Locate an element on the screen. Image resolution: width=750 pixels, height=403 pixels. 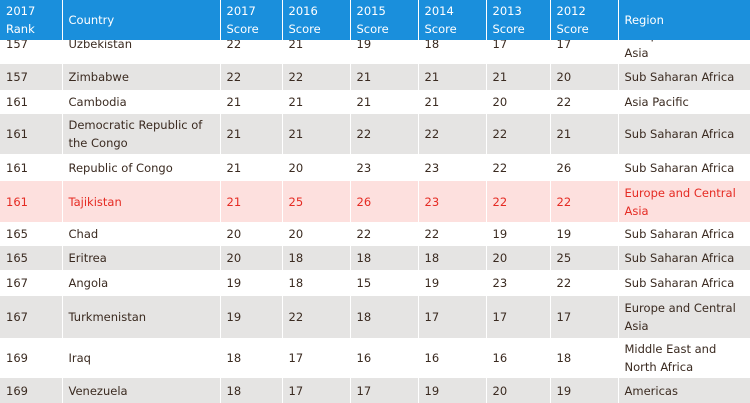
header-cell: 2017 Rank is located at coordinates (31, 20).